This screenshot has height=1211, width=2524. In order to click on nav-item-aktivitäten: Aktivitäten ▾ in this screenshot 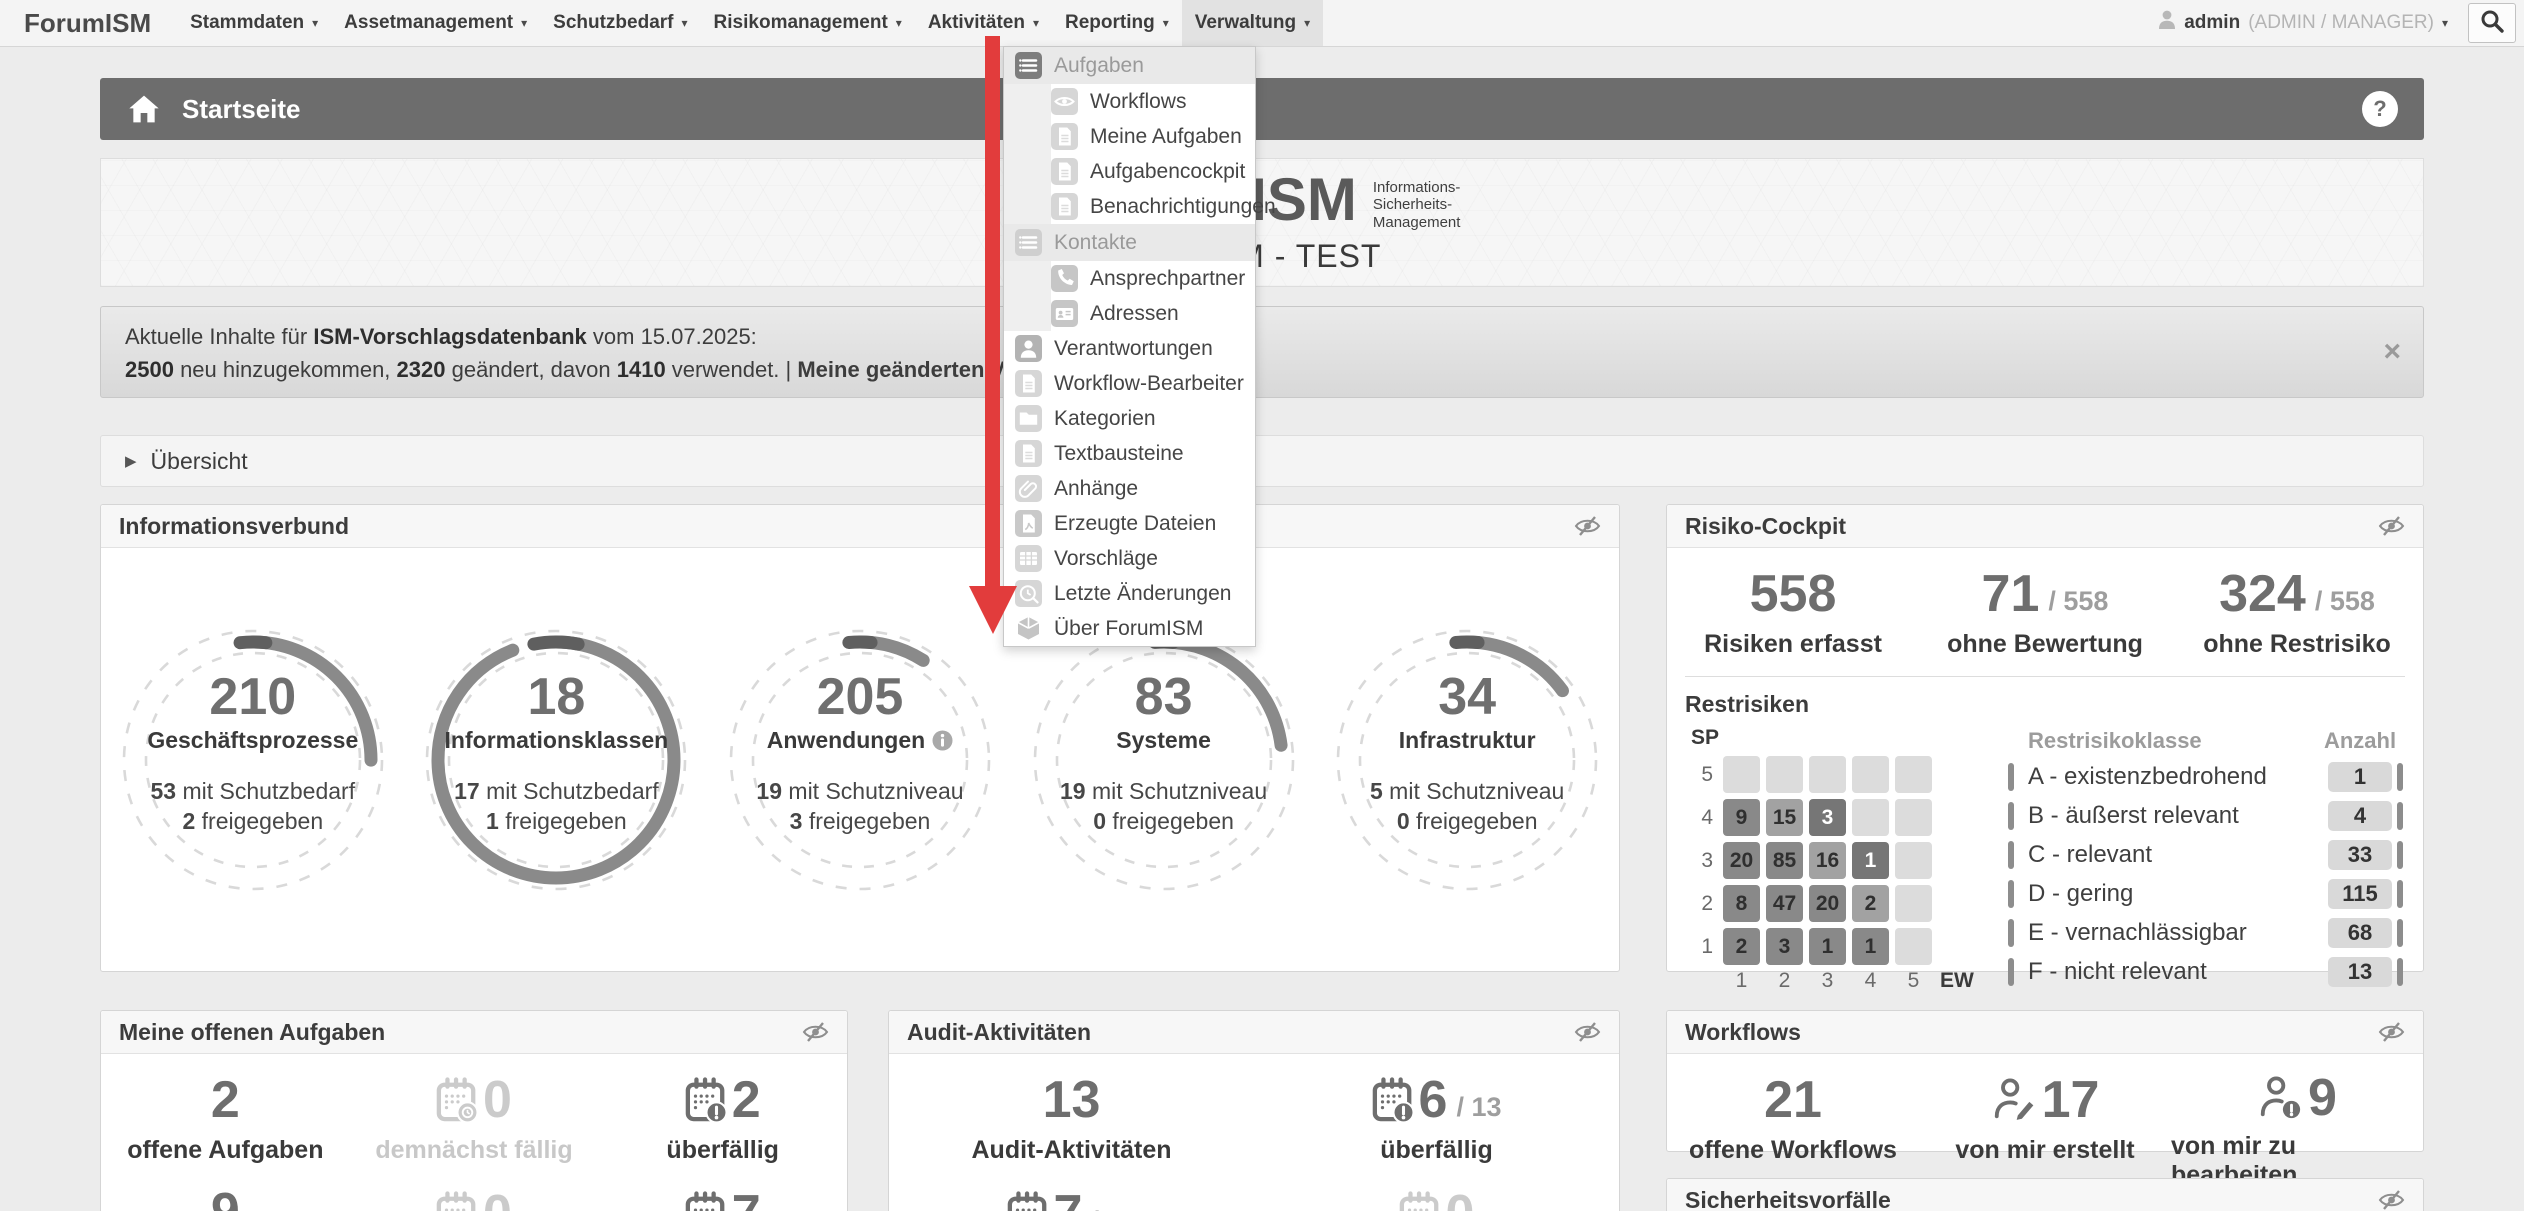, I will do `click(983, 23)`.